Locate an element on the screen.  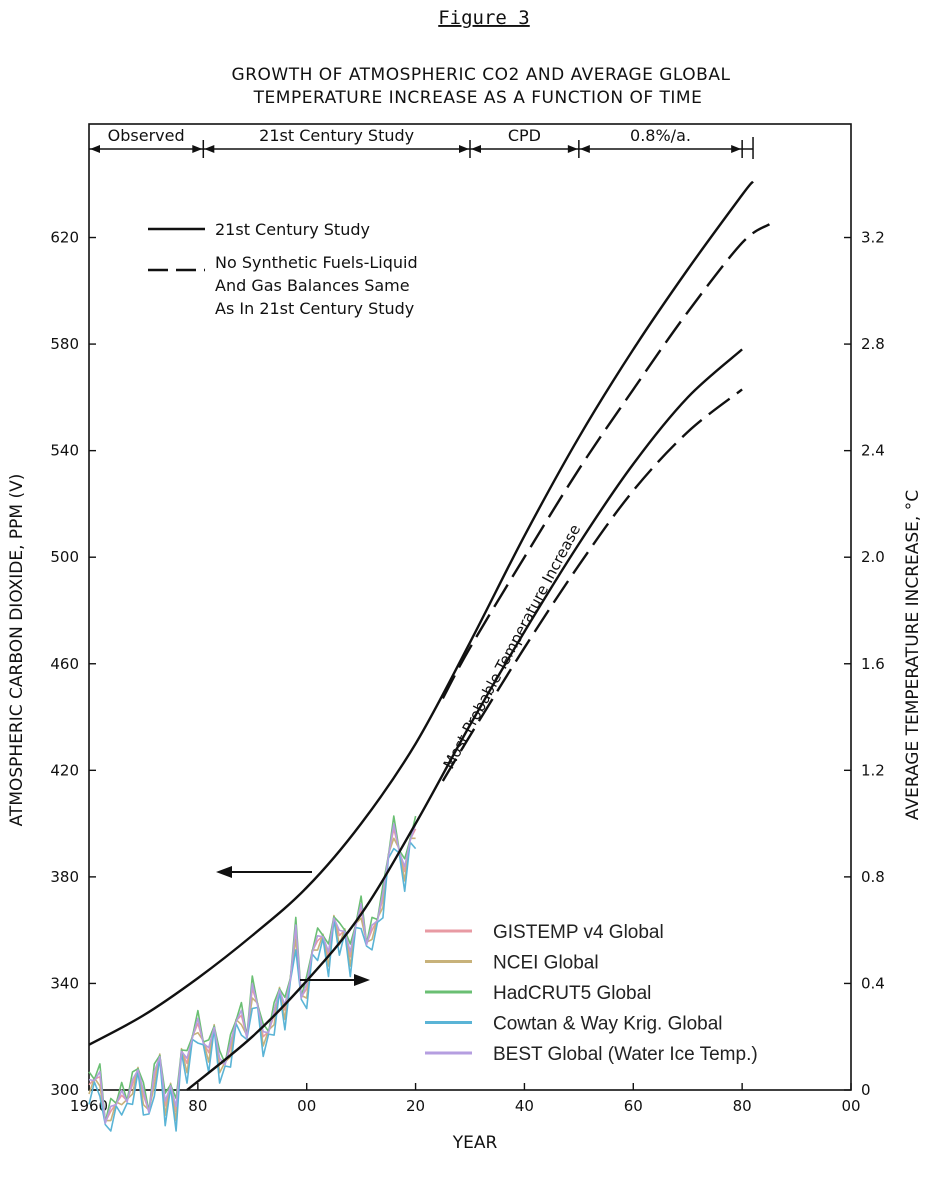
period-label: Observed is located at coordinates (146, 135).